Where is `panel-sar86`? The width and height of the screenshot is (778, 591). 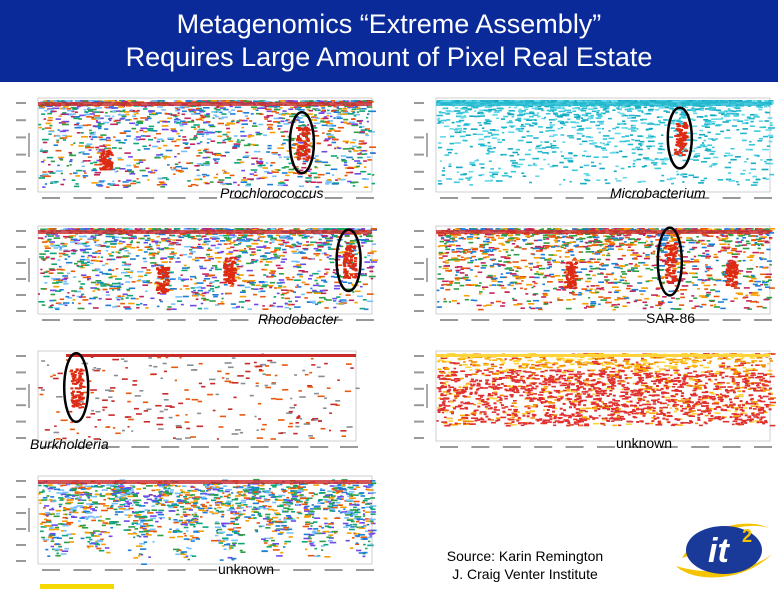
panel-sar86 is located at coordinates (592, 278).